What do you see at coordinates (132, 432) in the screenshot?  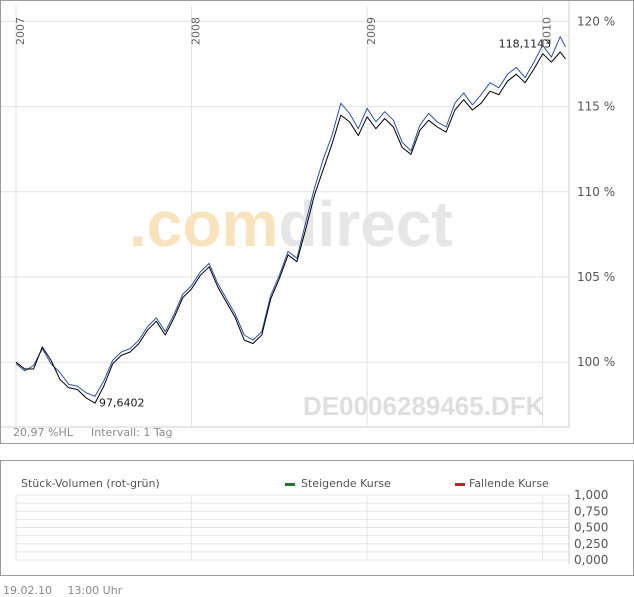 I see `stat-interval: Intervall: 1 Tag` at bounding box center [132, 432].